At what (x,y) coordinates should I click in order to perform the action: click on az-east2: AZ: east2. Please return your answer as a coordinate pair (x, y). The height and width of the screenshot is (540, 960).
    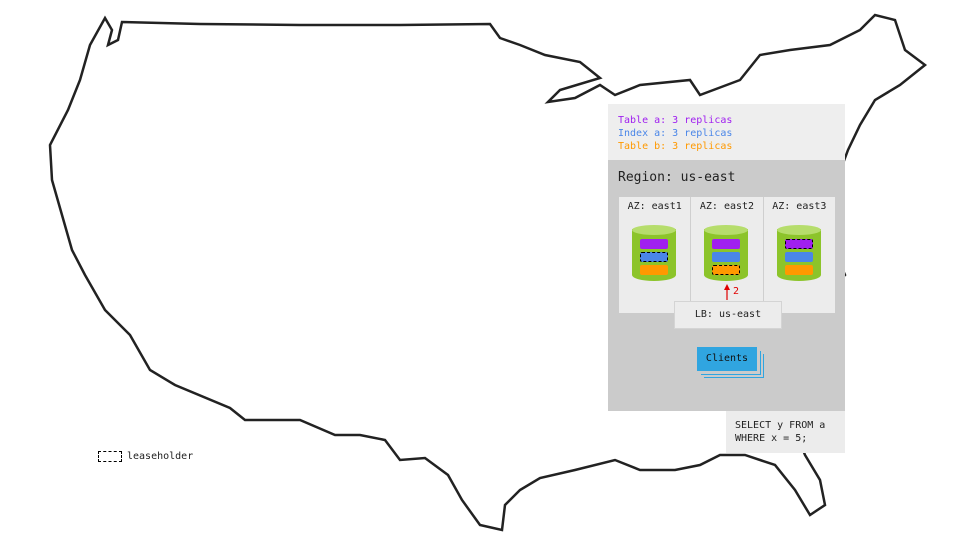
    Looking at the image, I should click on (727, 255).